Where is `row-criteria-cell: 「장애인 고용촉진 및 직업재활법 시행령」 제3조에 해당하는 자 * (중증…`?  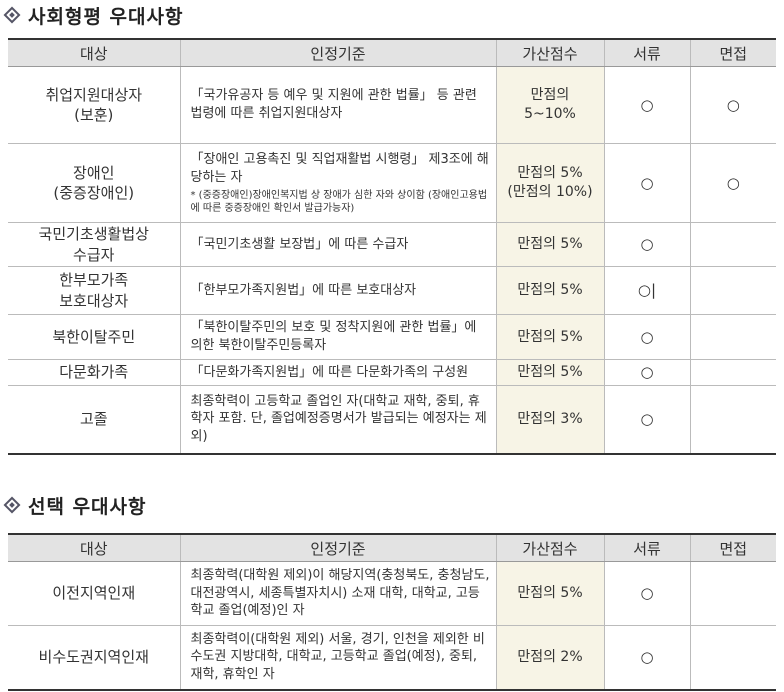 row-criteria-cell: 「장애인 고용촉진 및 직업재활법 시행령」 제3조에 해당하는 자 * (중증… is located at coordinates (338, 183).